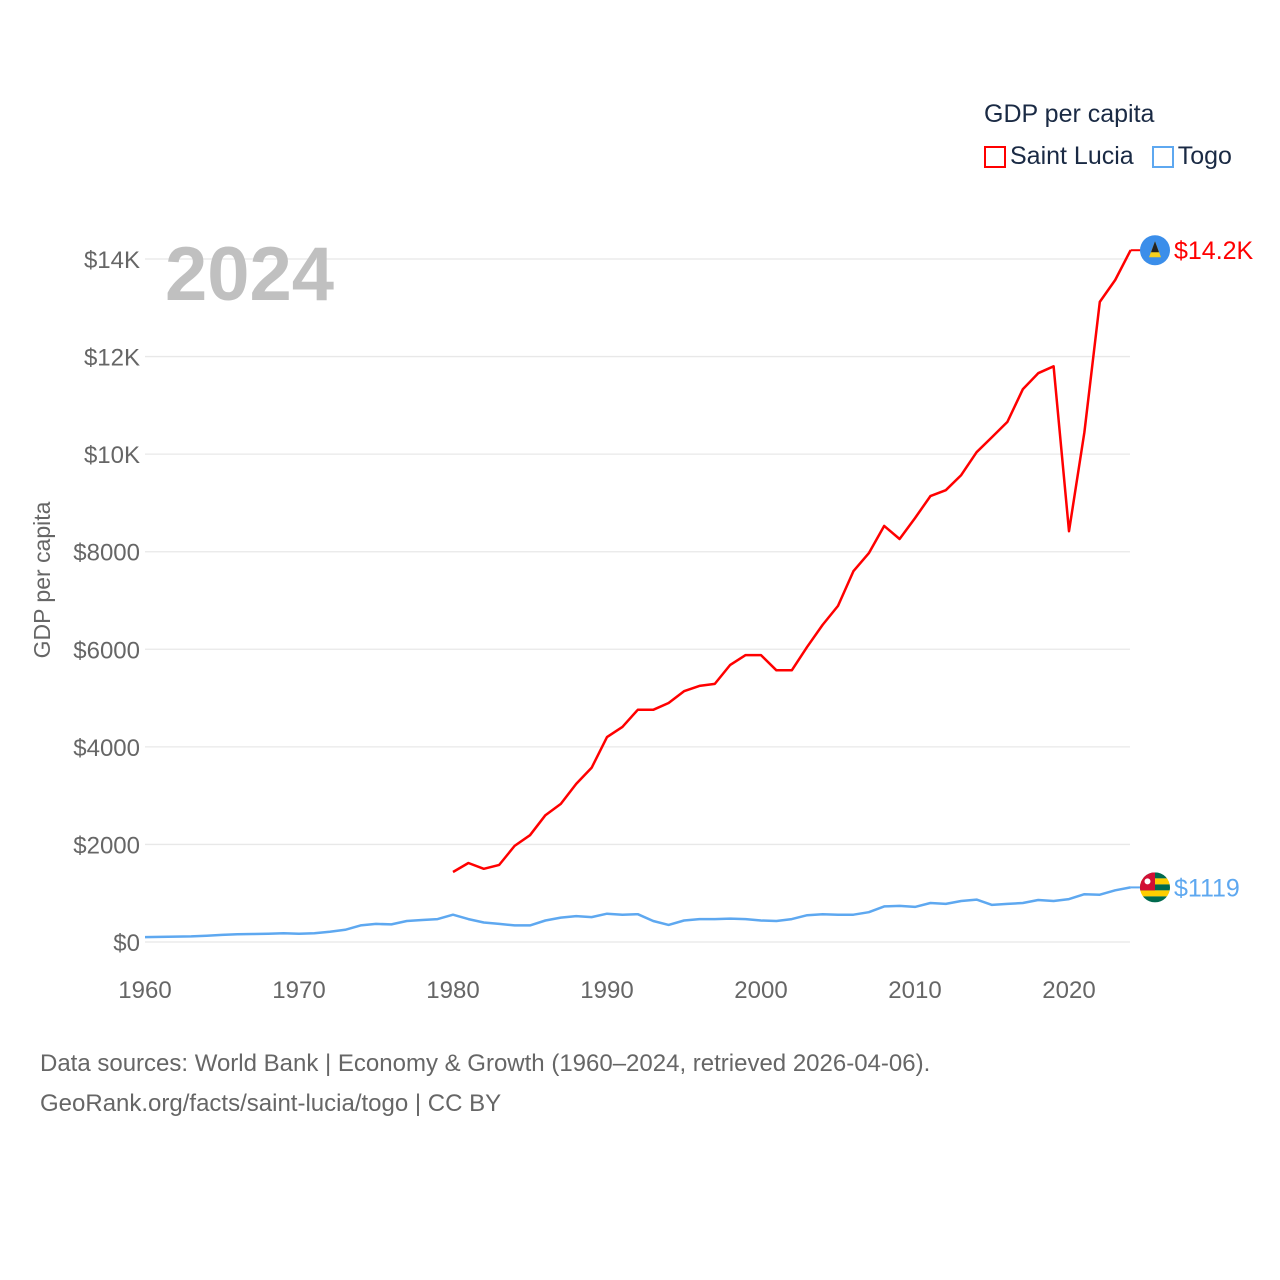  I want to click on y-tick-label: $8000, so click(106, 553).